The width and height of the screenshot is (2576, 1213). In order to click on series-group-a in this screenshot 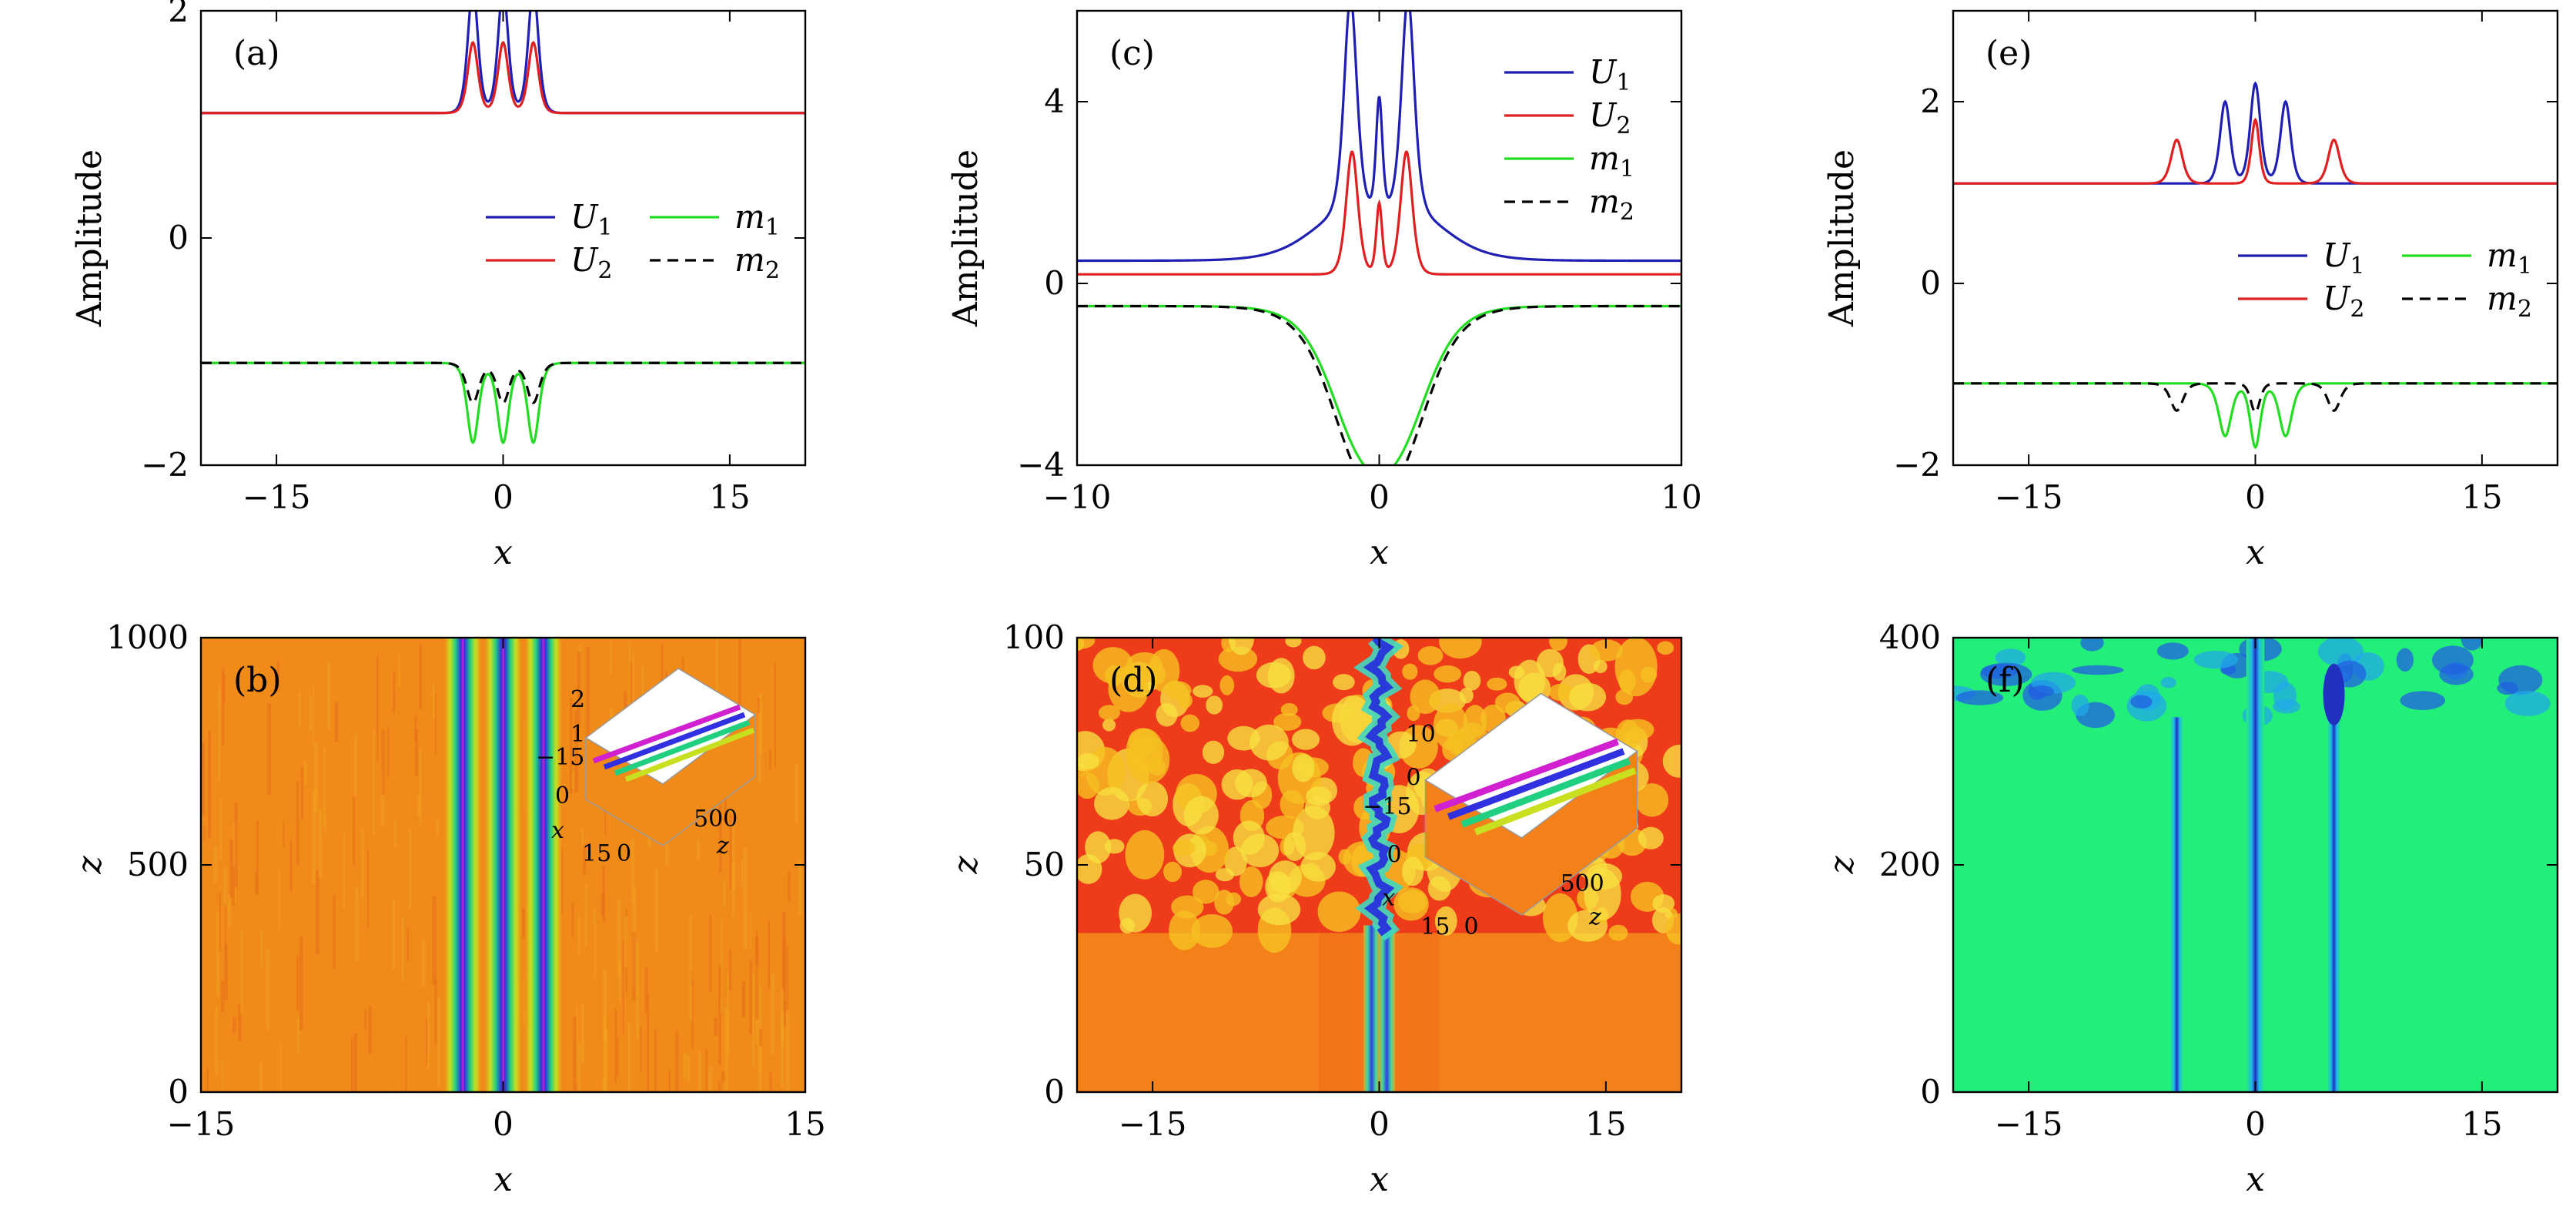, I will do `click(503, 227)`.